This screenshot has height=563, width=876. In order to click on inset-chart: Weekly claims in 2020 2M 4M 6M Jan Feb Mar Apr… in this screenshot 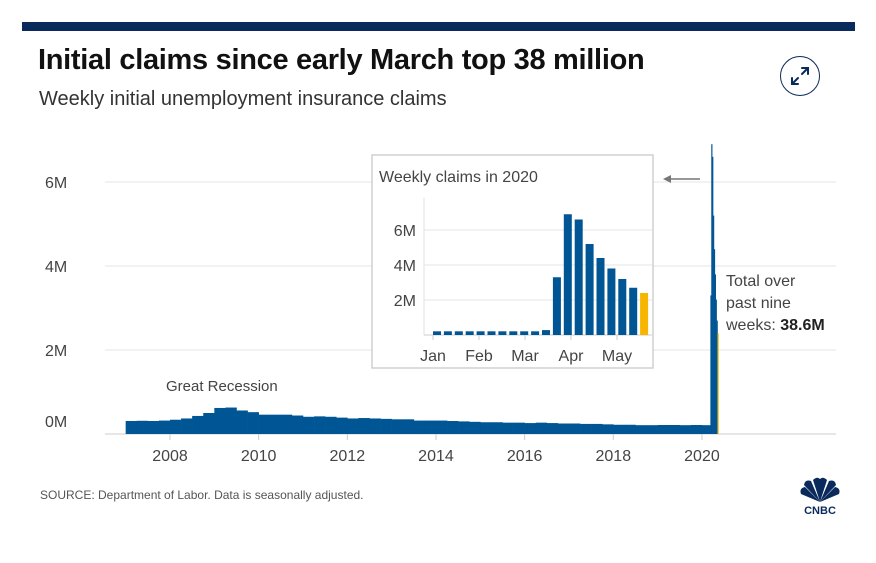, I will do `click(512, 261)`.